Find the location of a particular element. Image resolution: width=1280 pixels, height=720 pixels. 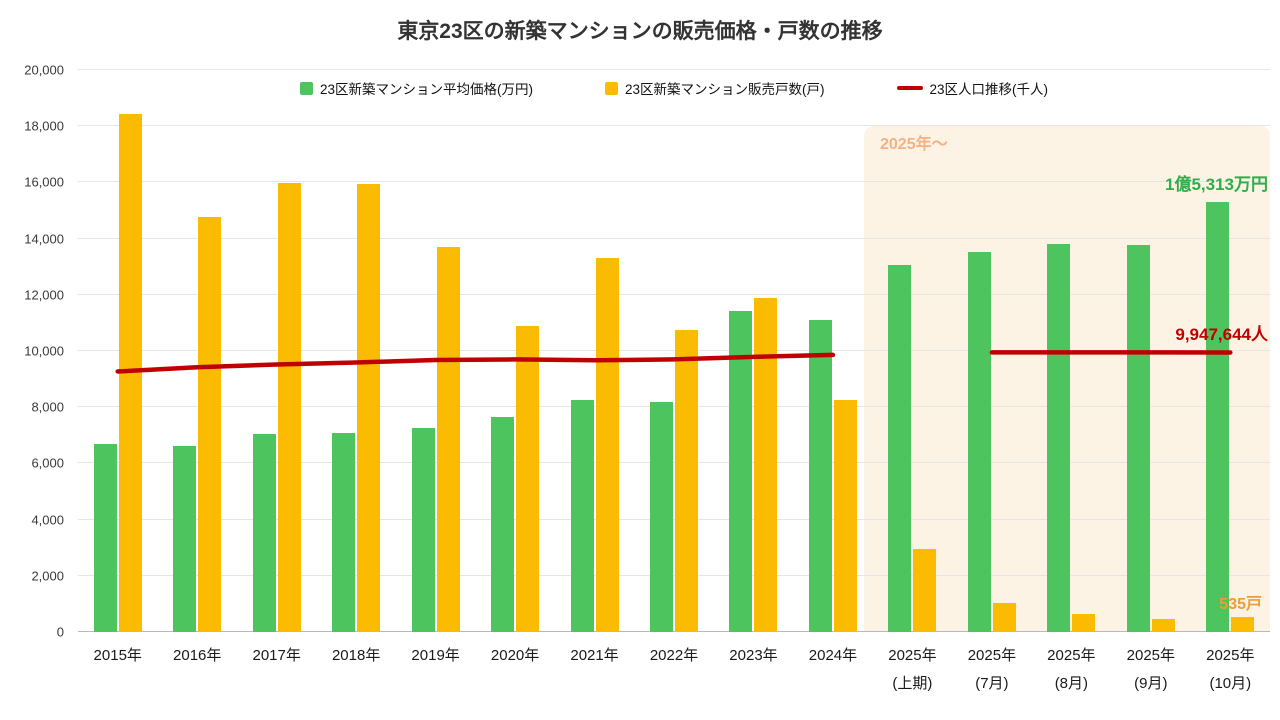

price-annotation: 1億5,313万円 is located at coordinates (1216, 184).